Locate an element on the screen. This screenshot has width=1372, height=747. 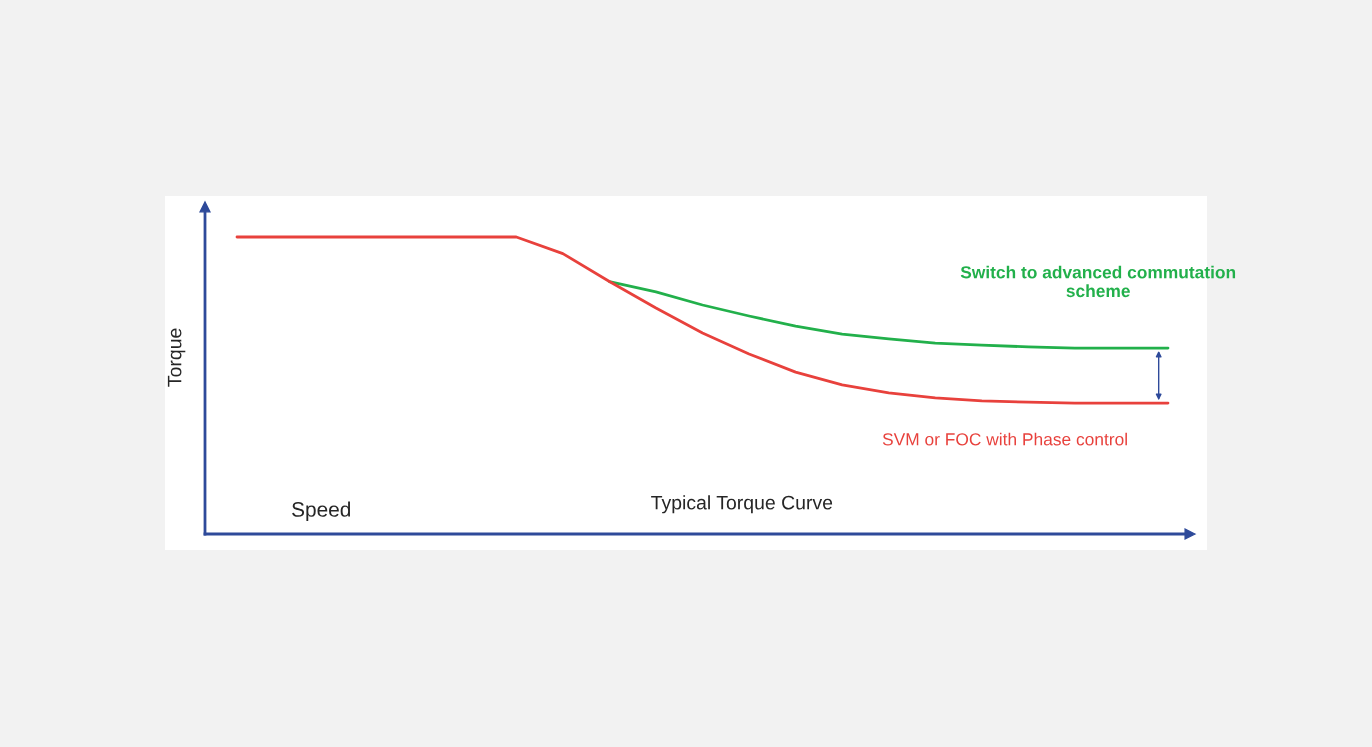
series-label: SVM or FOC with Phase control is located at coordinates (1004, 439).